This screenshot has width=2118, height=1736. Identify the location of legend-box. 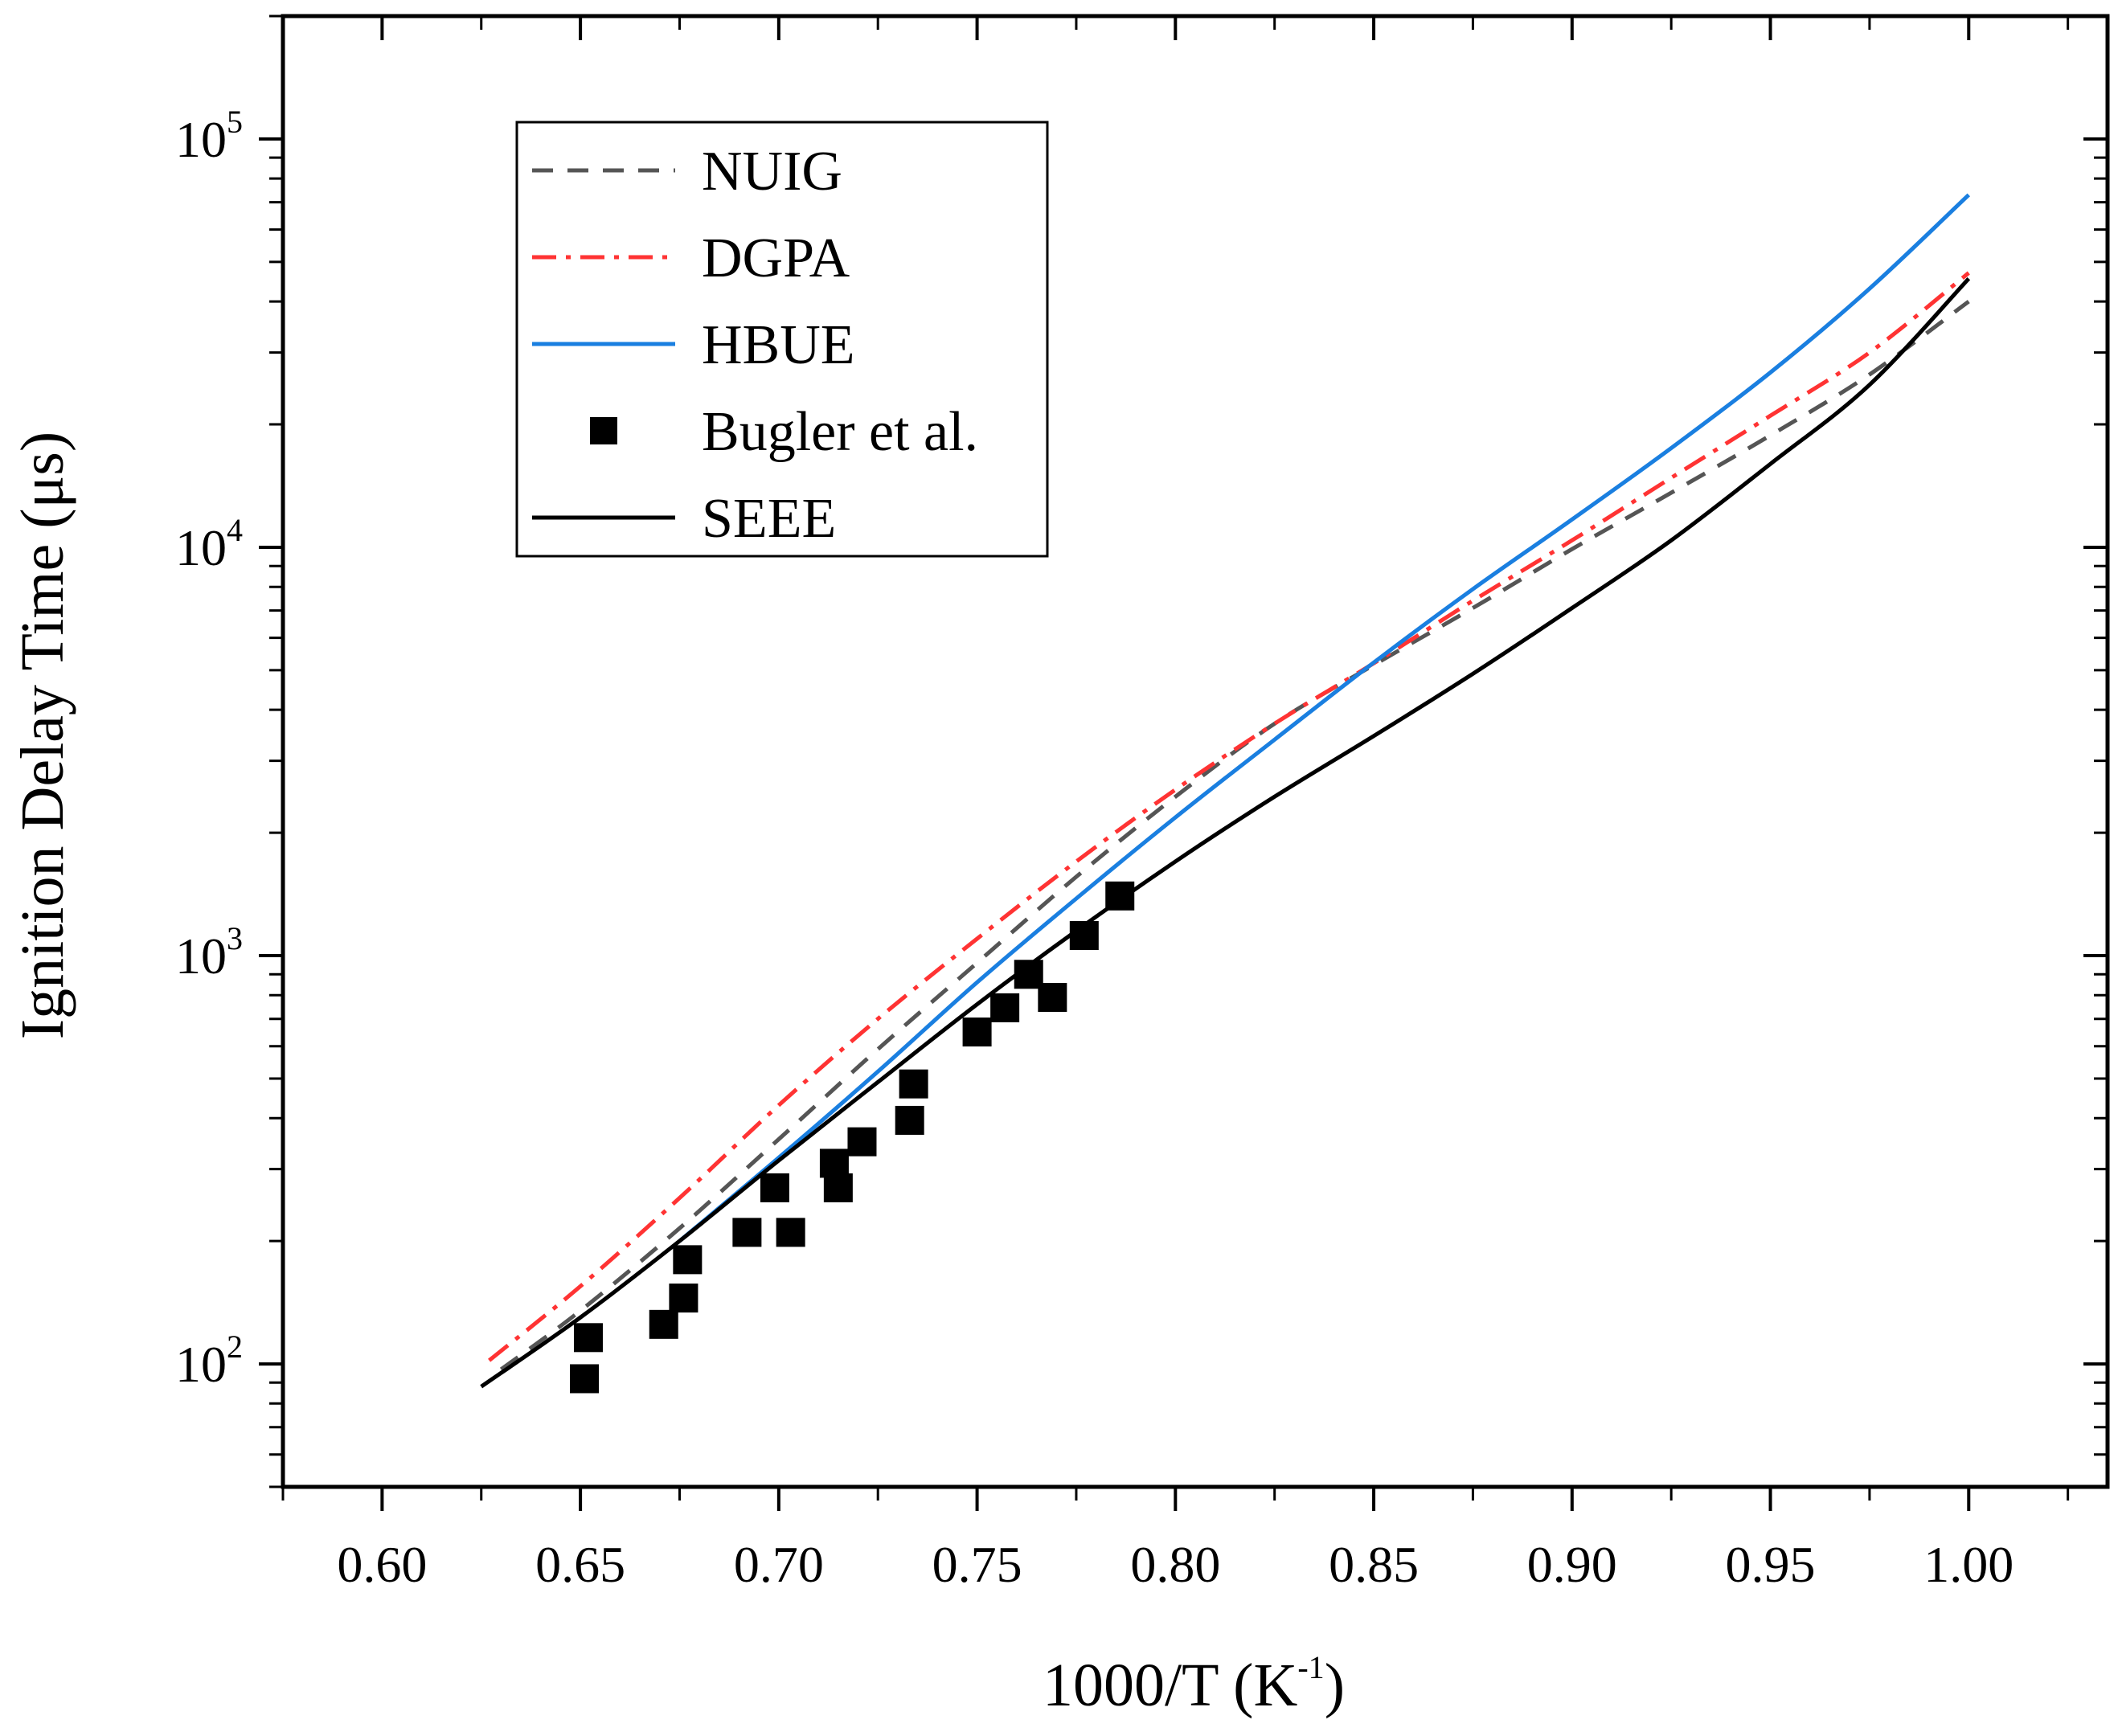
(782, 339).